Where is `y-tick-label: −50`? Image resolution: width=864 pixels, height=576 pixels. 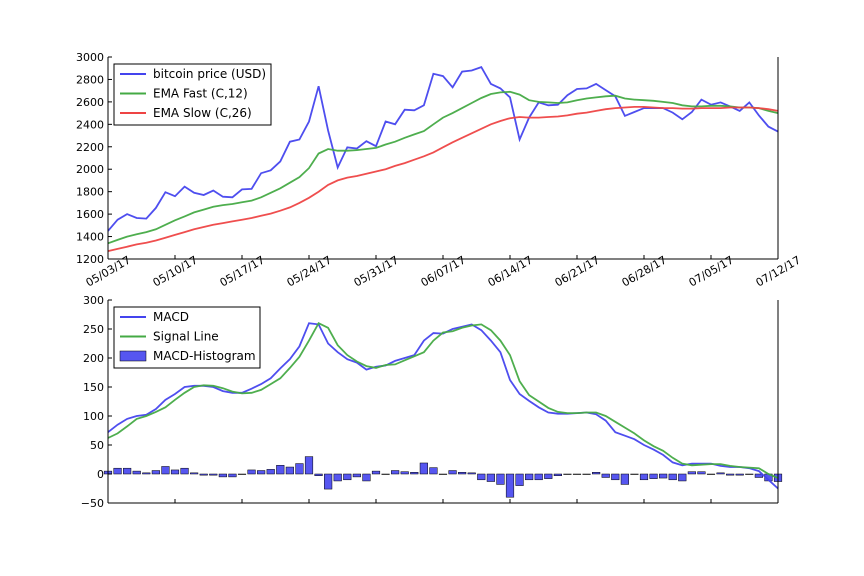
y-tick-label: −50 is located at coordinates (92, 503).